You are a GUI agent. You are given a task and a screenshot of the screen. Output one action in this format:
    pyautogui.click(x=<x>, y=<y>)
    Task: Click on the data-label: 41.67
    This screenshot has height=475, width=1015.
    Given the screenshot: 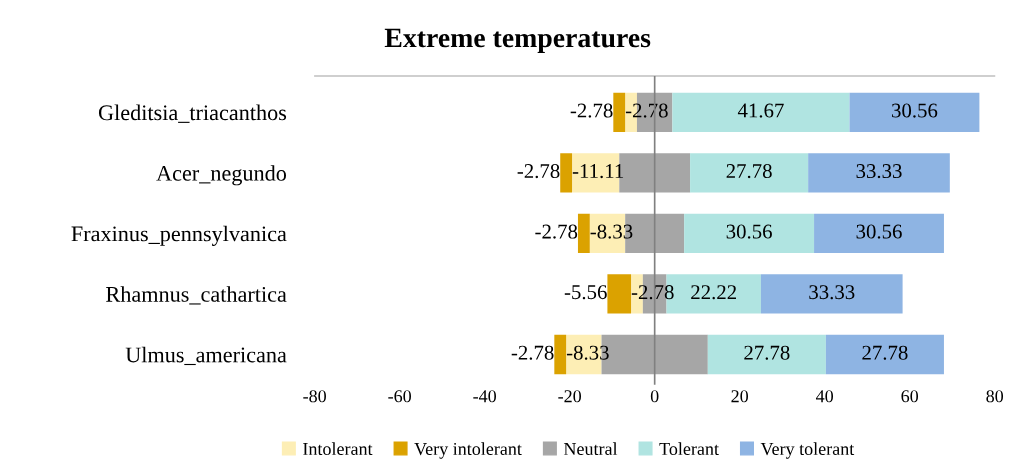 What is the action you would take?
    pyautogui.click(x=760, y=110)
    